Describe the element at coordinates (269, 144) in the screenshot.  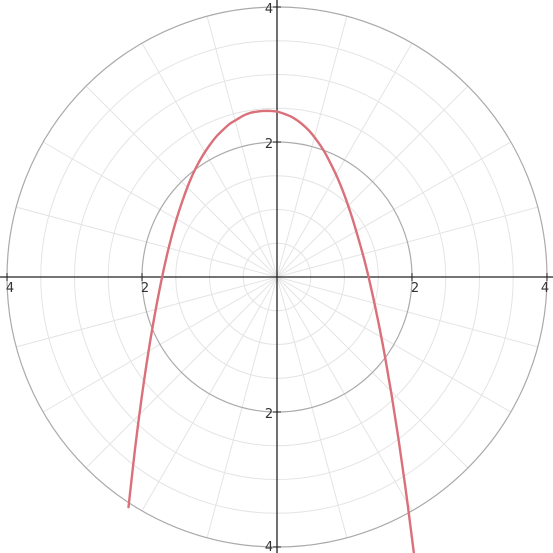
I see `tick-label-y-top-inner: 2` at that location.